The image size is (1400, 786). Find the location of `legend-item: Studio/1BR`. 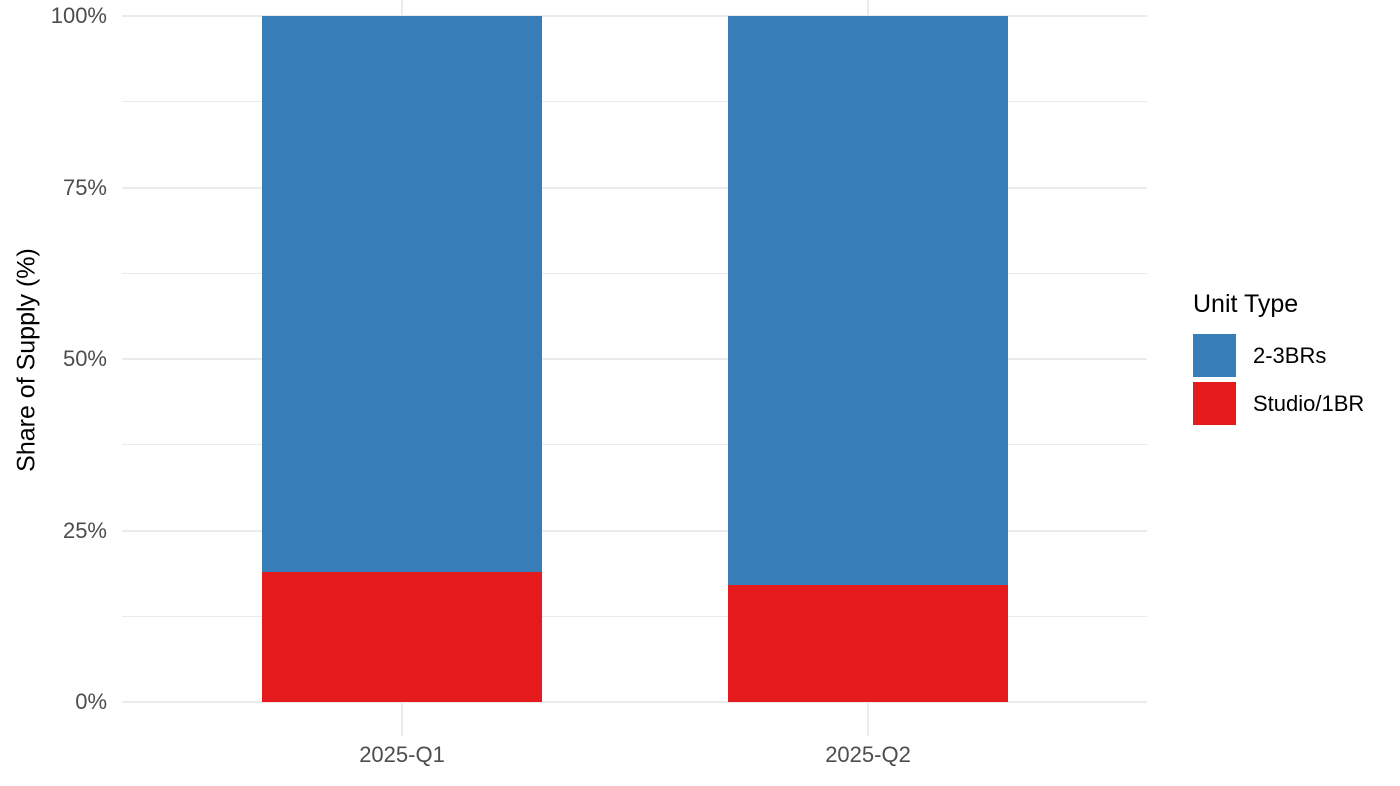

legend-item: Studio/1BR is located at coordinates (1278, 403).